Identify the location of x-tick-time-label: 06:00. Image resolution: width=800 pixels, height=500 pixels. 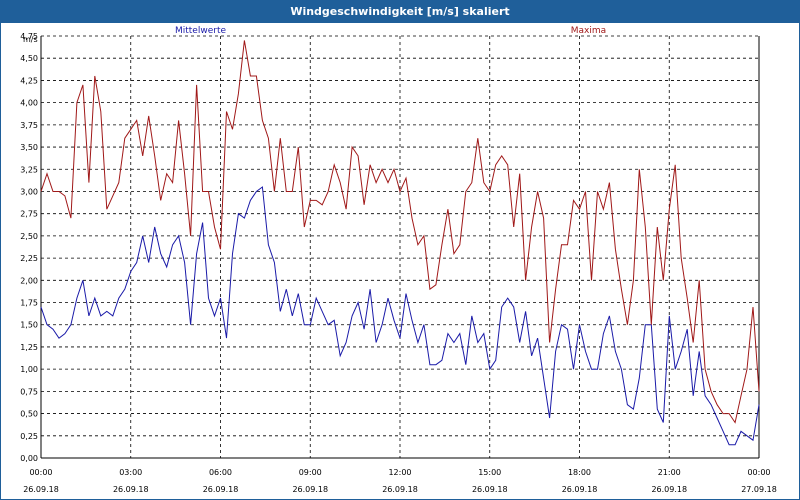
(220, 472).